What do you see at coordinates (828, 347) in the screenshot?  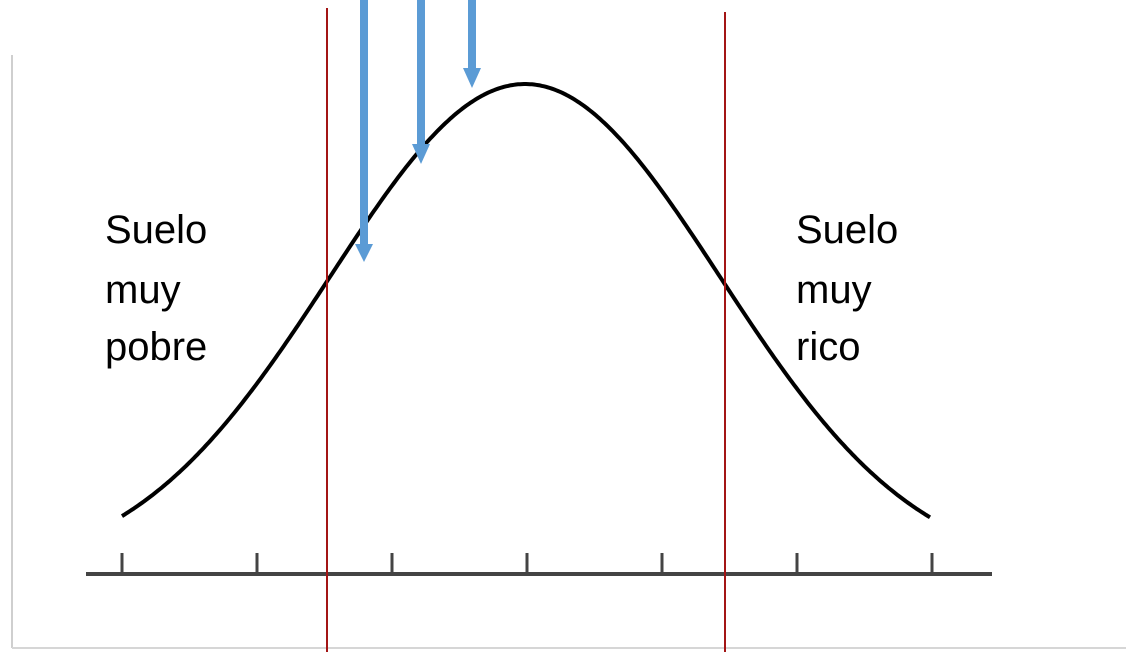 I see `right-label-line-3: rico` at bounding box center [828, 347].